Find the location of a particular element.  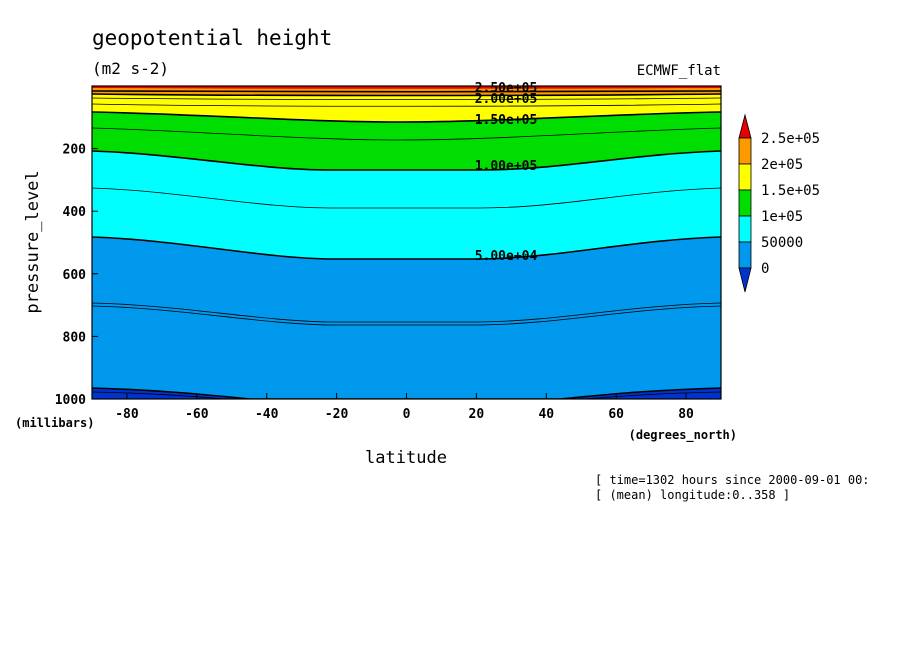

colorbar-label: 0 is located at coordinates (765, 269).